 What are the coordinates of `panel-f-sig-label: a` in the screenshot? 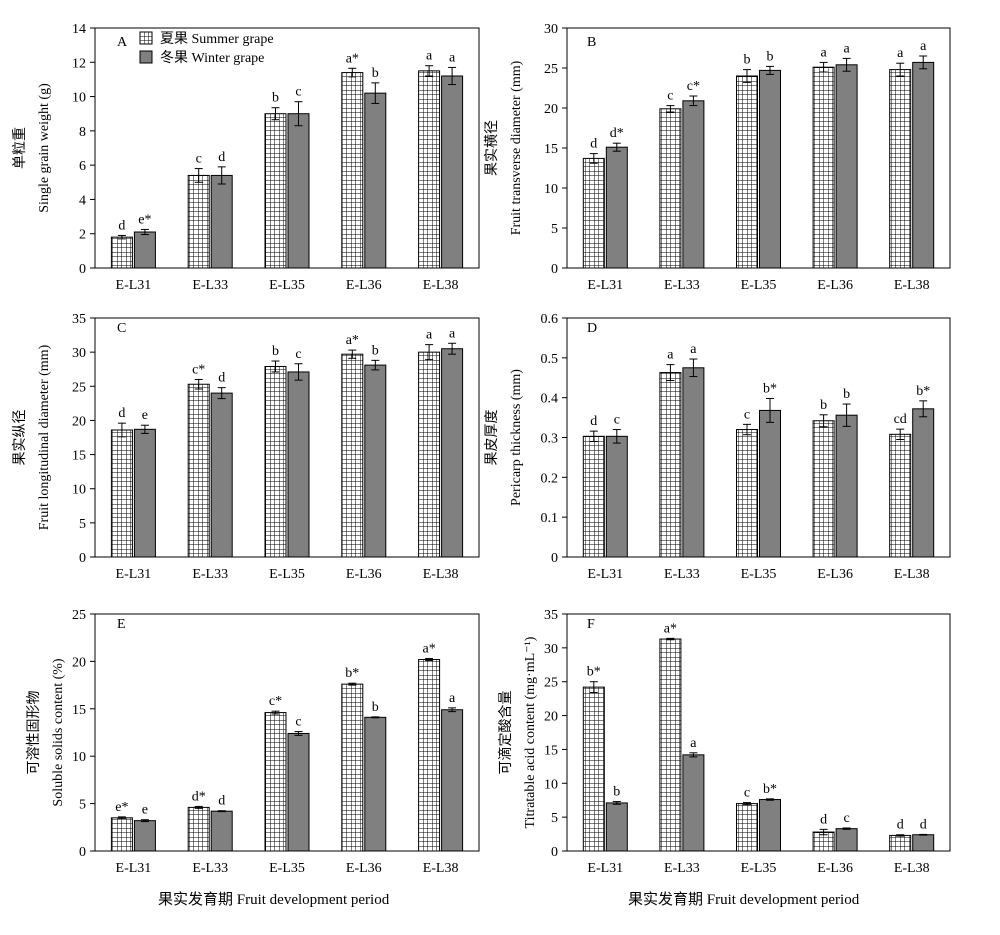 It's located at (693, 743).